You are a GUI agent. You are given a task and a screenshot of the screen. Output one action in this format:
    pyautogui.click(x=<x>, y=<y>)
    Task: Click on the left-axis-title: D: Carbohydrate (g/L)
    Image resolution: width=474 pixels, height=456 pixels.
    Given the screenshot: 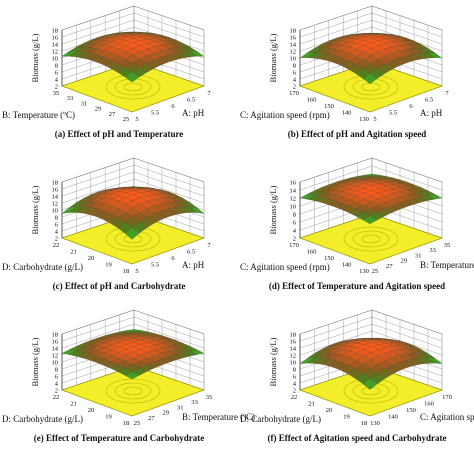 What is the action you would take?
    pyautogui.click(x=42, y=419)
    